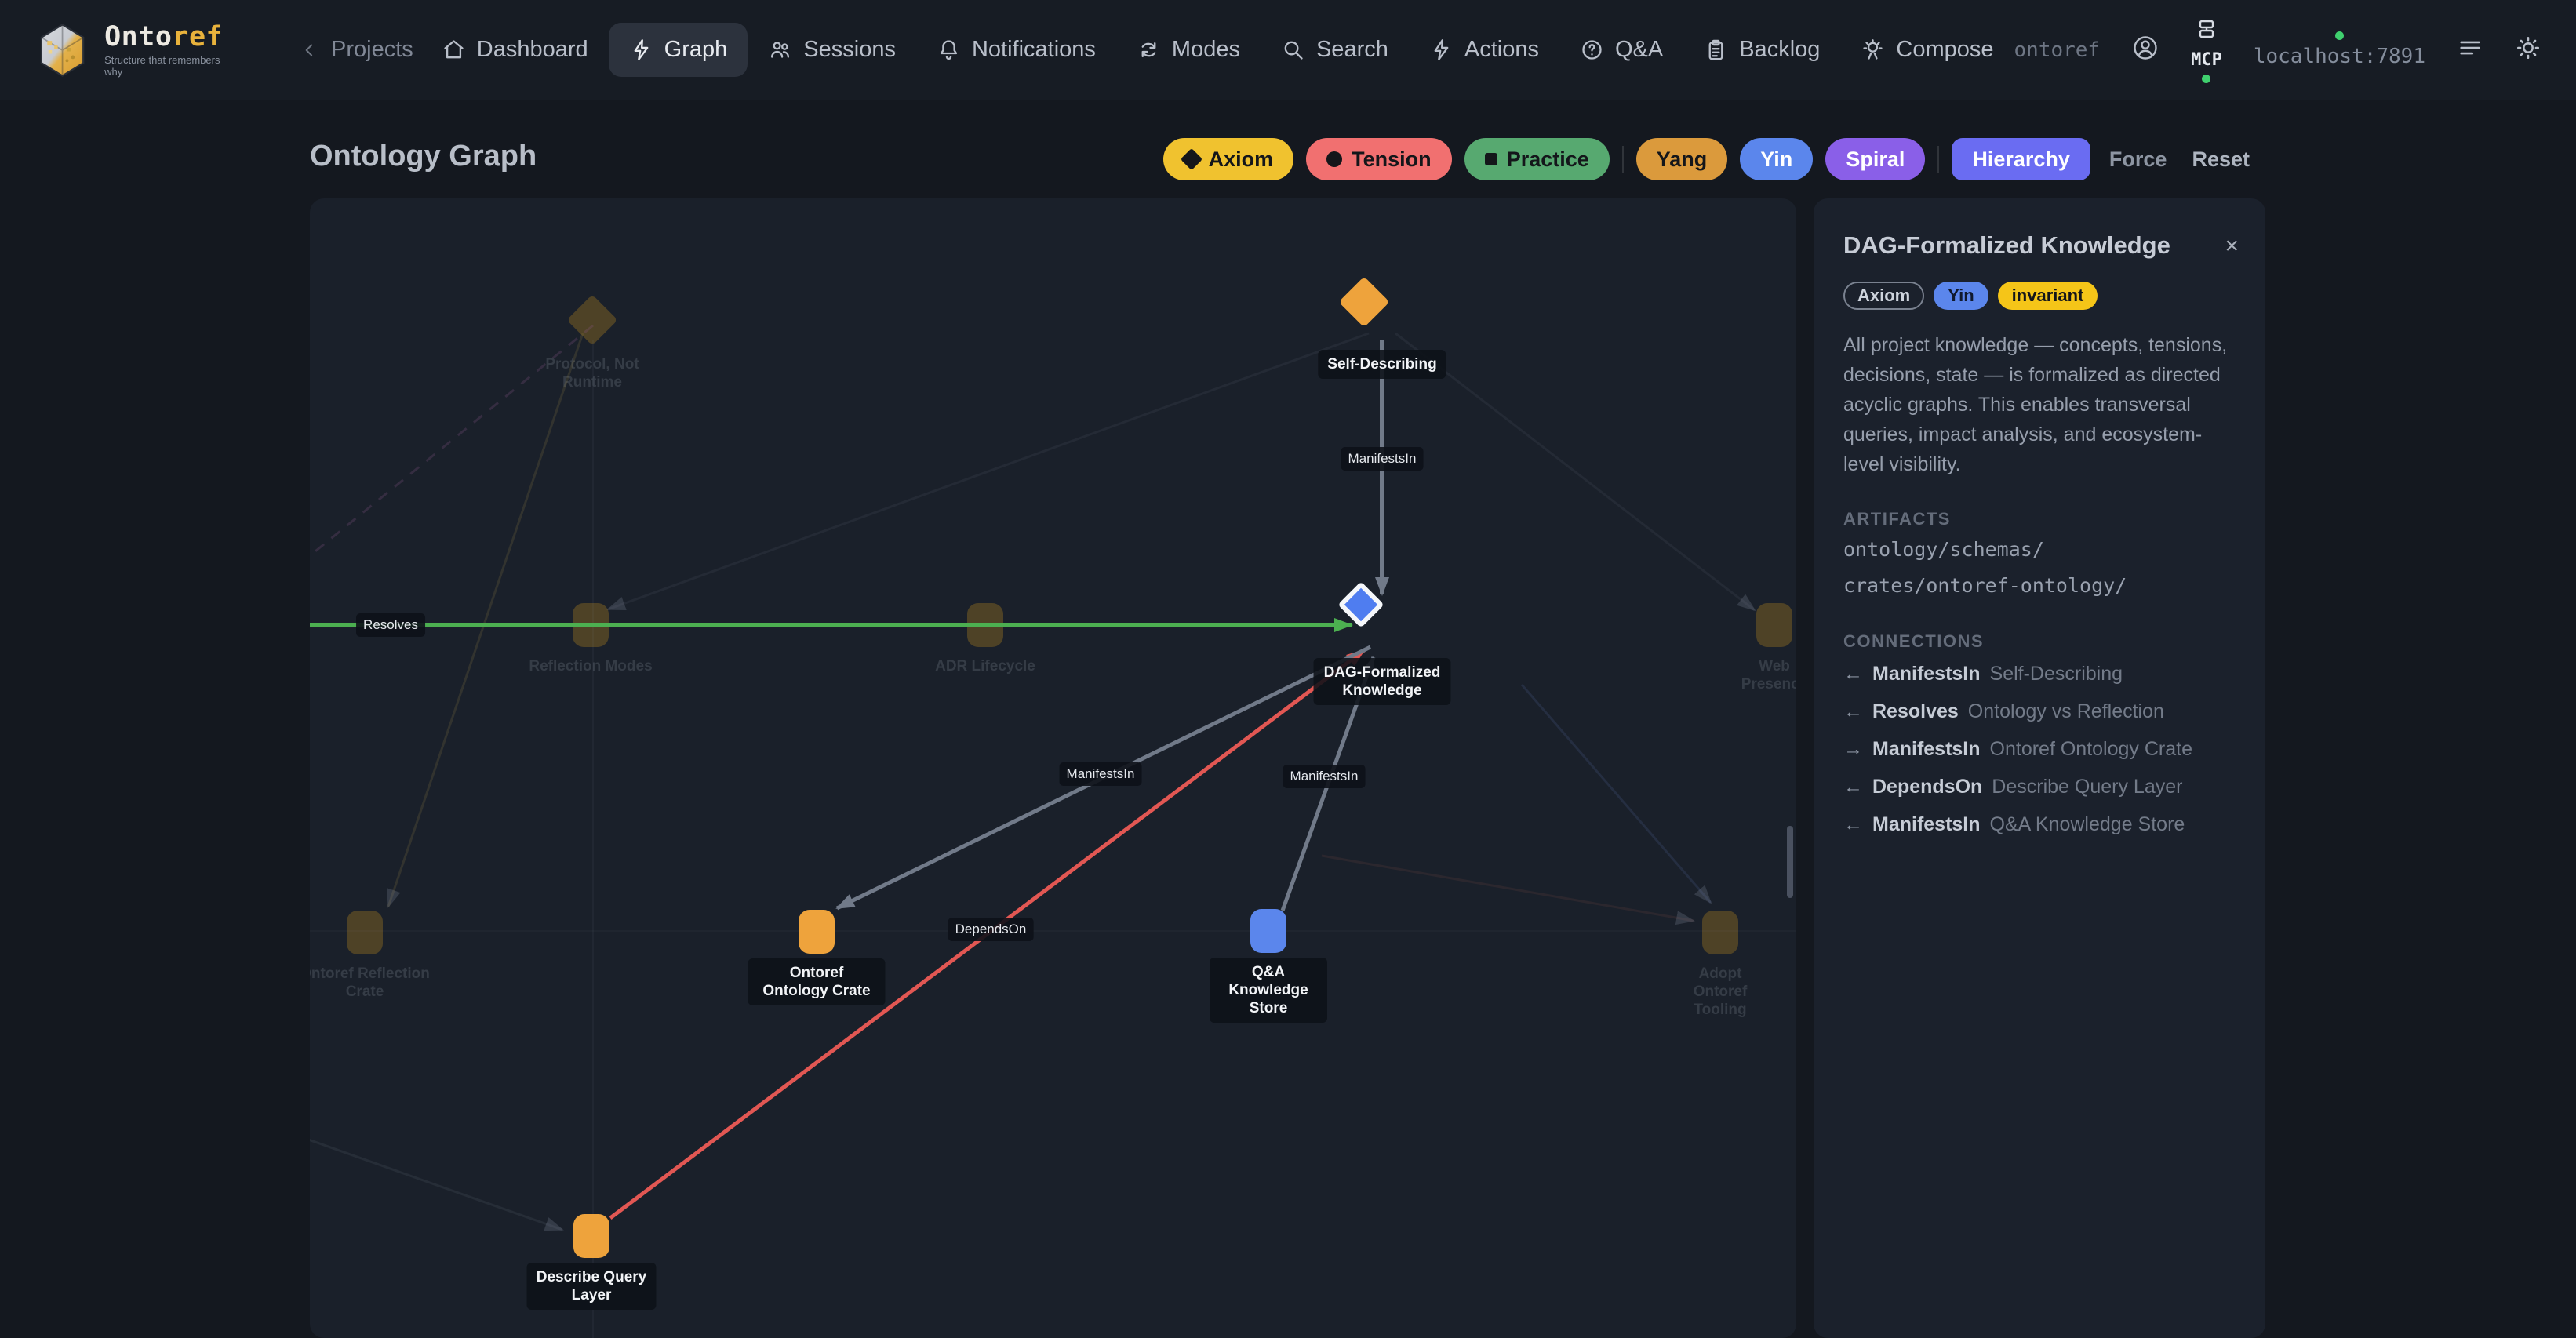 This screenshot has width=2576, height=1338. I want to click on nav-item-modes: Modes, so click(1188, 50).